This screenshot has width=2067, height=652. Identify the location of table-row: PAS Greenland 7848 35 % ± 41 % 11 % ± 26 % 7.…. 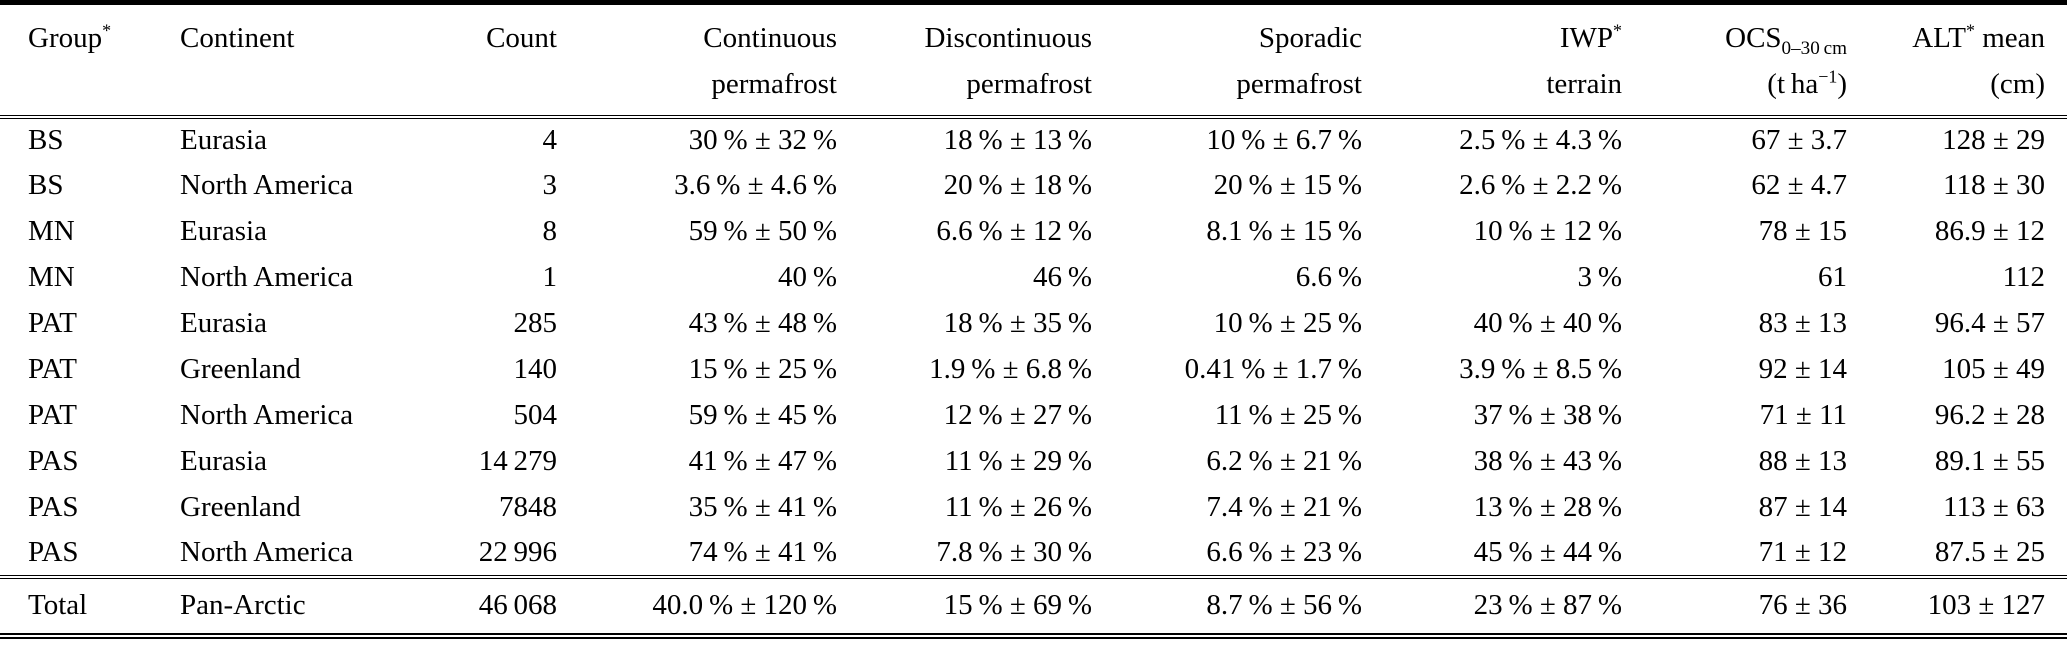
(1033, 508).